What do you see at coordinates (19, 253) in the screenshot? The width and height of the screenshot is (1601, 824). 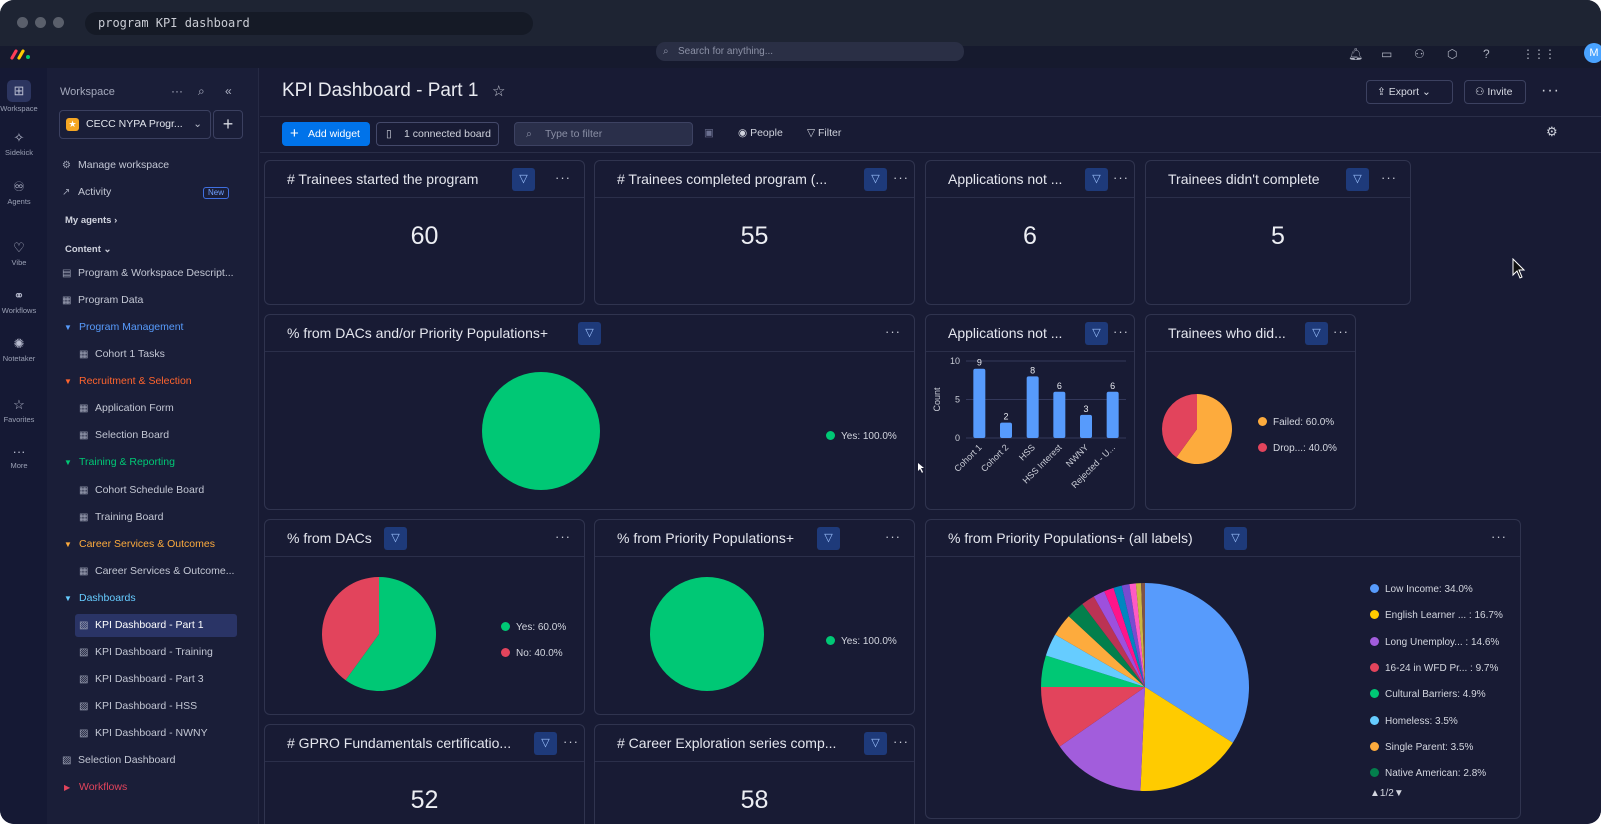 I see `rail-vibe: ♡ Vibe` at bounding box center [19, 253].